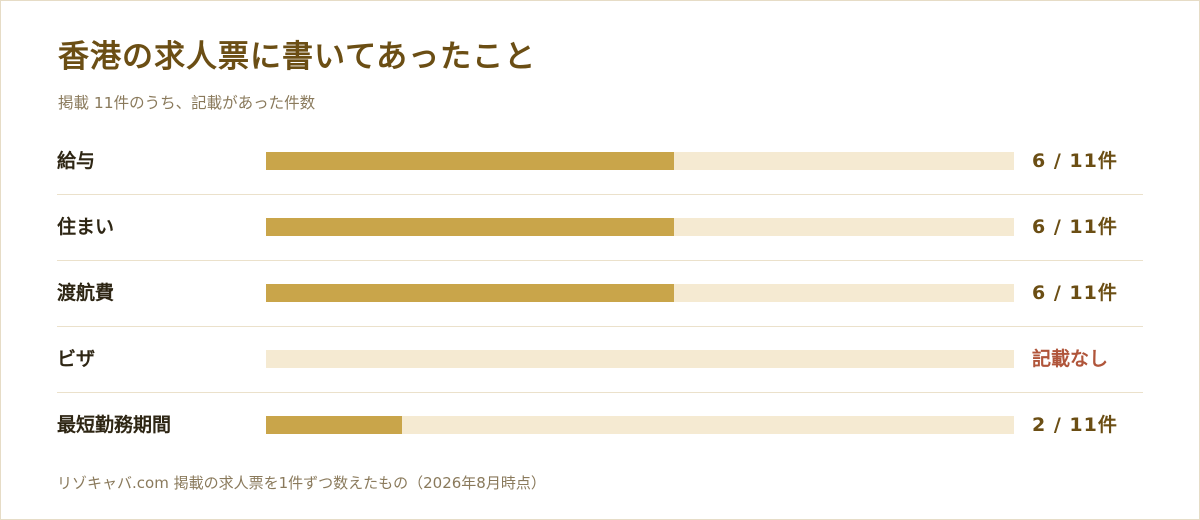 The height and width of the screenshot is (520, 1200). I want to click on category-label: 住まい, so click(86, 227).